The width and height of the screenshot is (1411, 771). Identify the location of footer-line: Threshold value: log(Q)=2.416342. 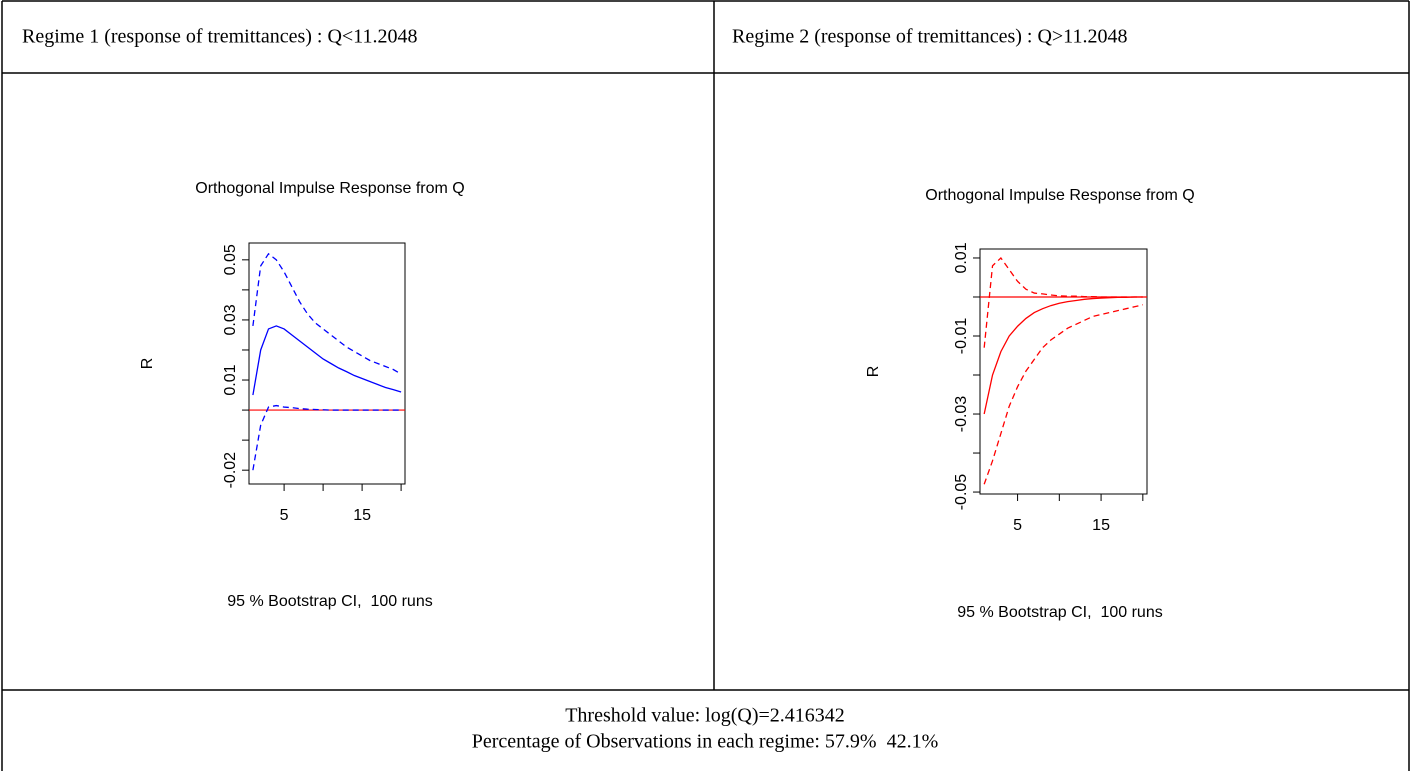
(705, 716).